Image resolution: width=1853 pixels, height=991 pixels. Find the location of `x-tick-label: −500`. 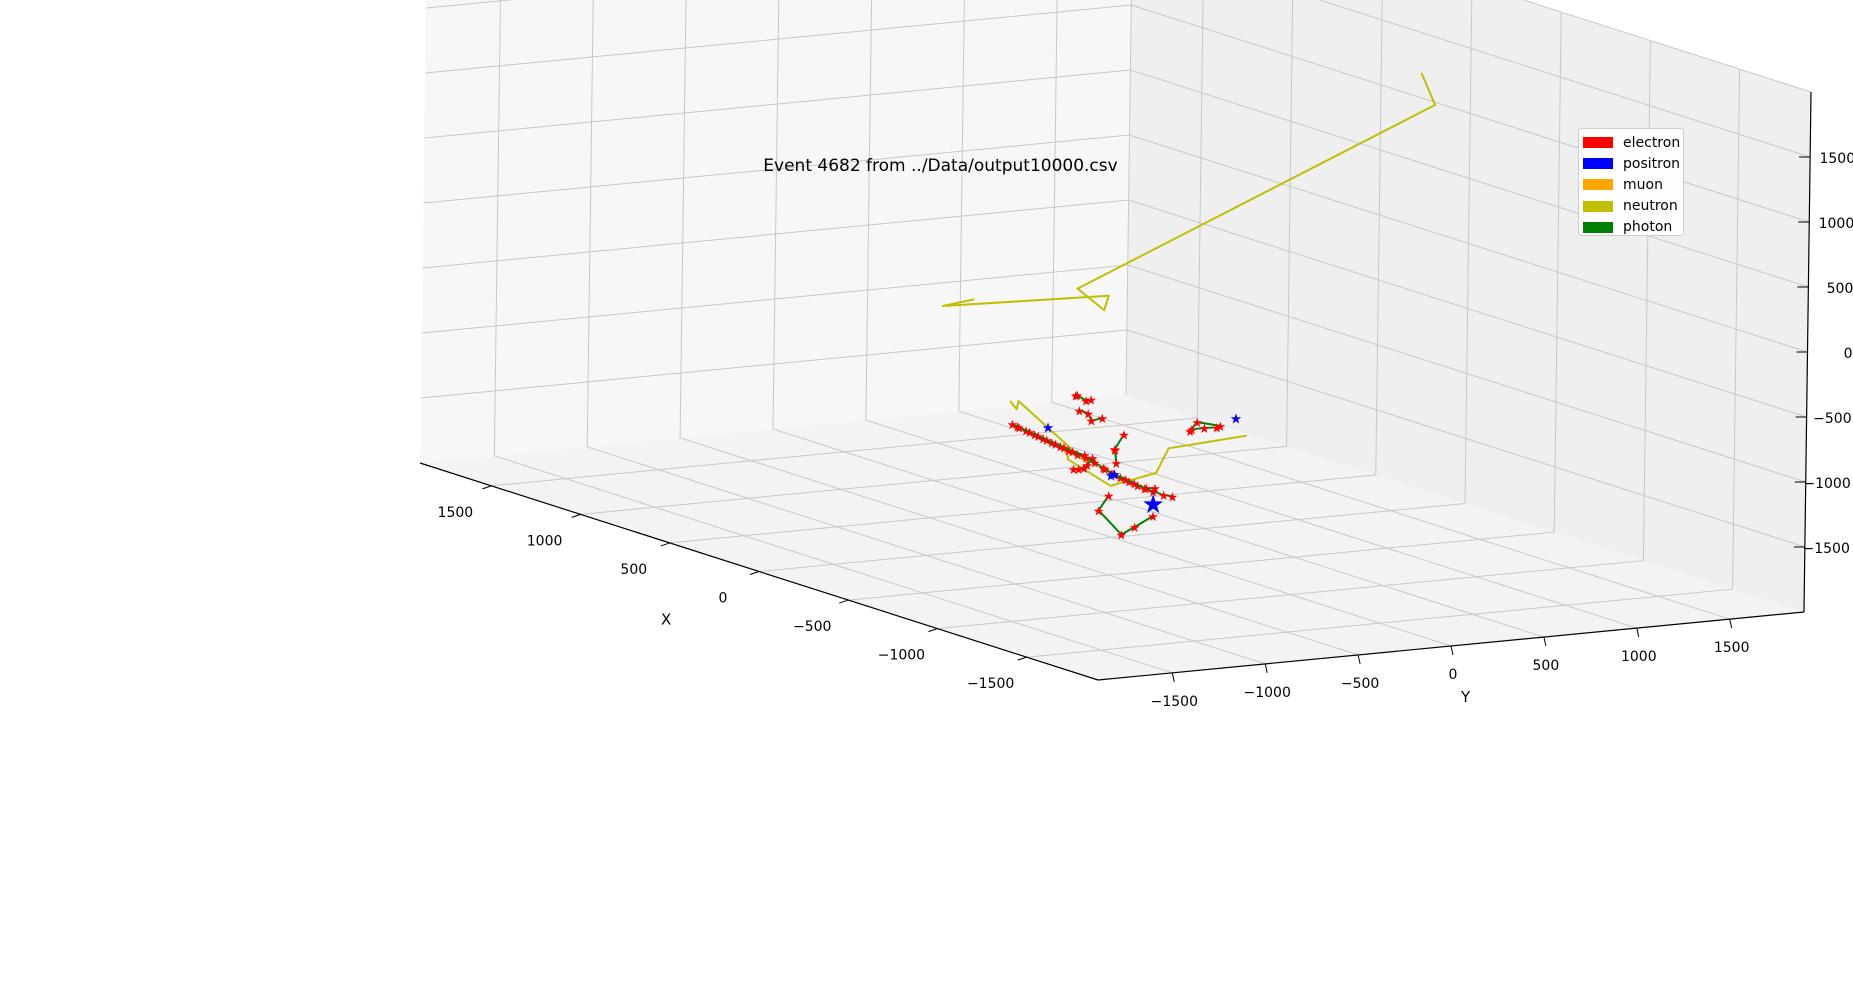

x-tick-label: −500 is located at coordinates (812, 627).